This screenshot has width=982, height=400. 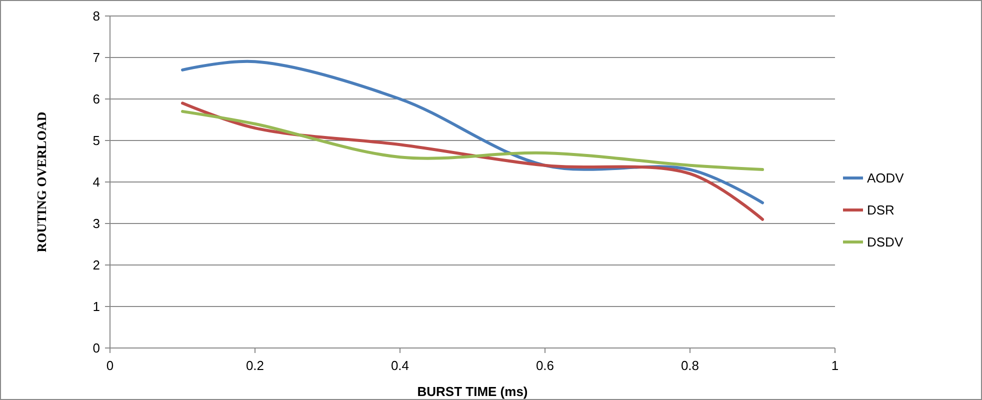 I want to click on legend-label: DSR, so click(x=880, y=210).